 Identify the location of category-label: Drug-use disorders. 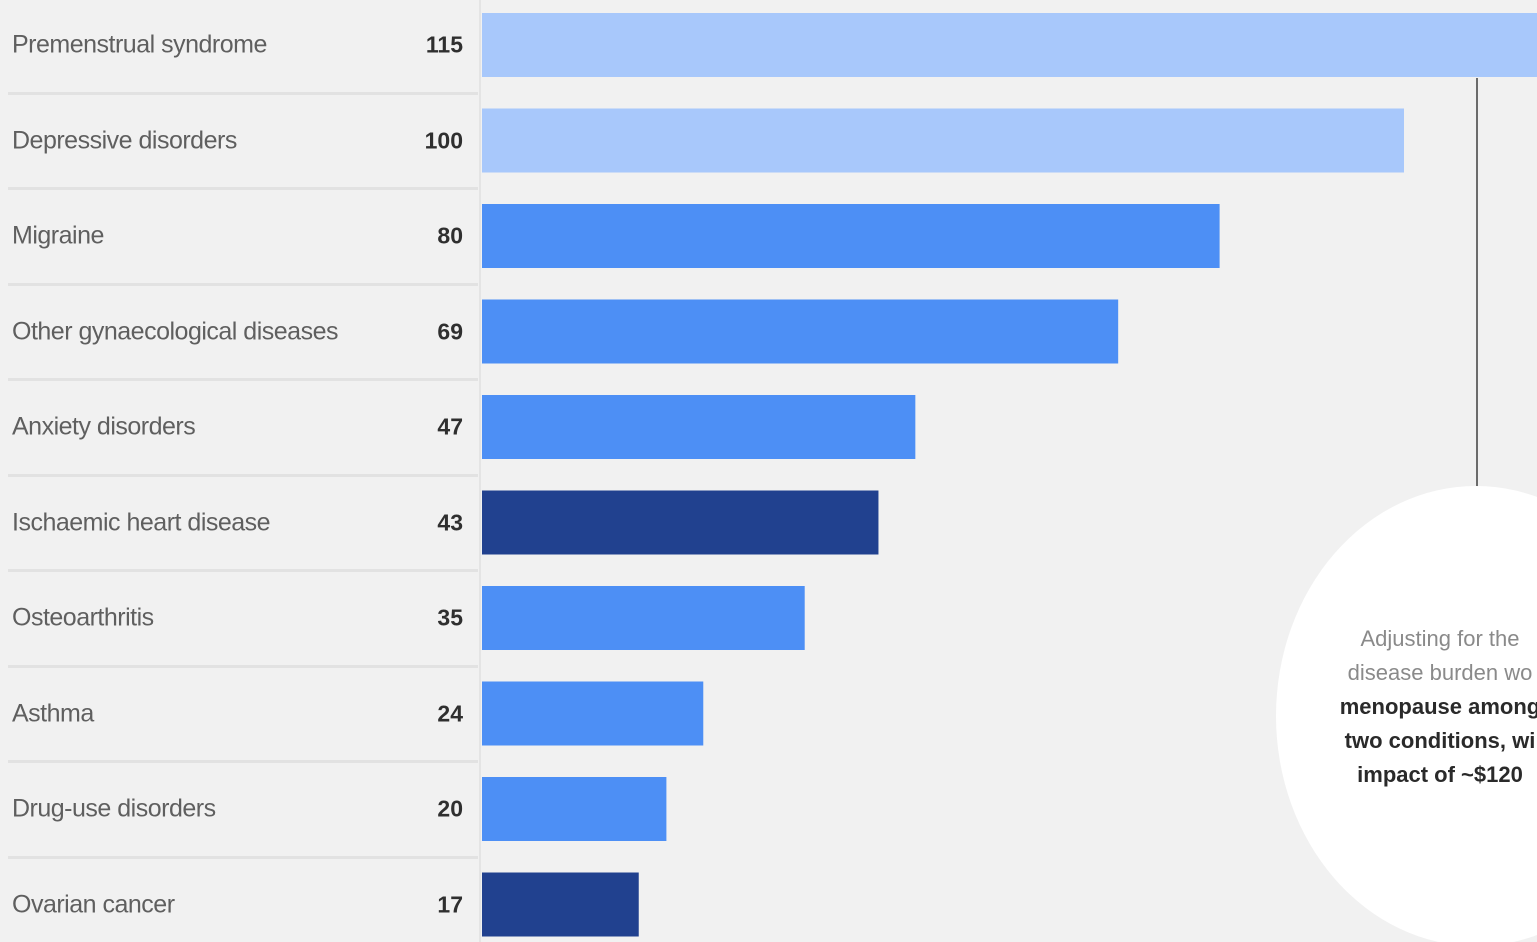
(114, 808).